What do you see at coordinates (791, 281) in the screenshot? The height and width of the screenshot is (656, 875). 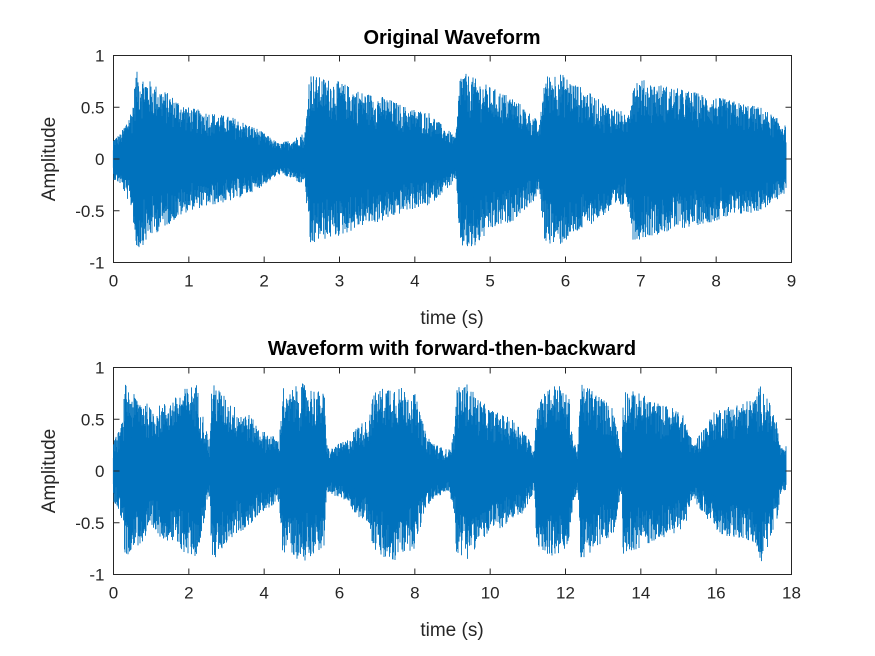 I see `x-tick-label: 9` at bounding box center [791, 281].